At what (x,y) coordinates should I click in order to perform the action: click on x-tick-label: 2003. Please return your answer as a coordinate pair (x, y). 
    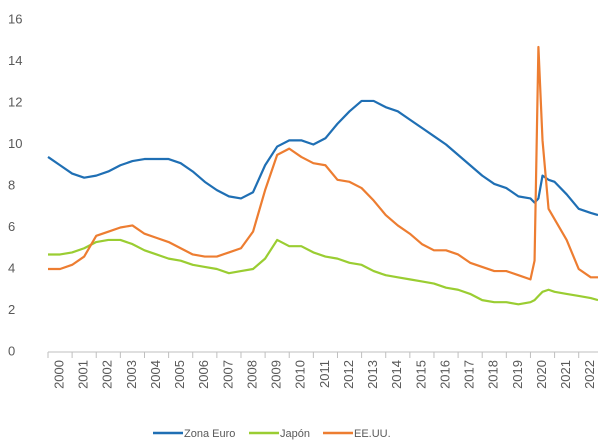
    Looking at the image, I should click on (131, 374).